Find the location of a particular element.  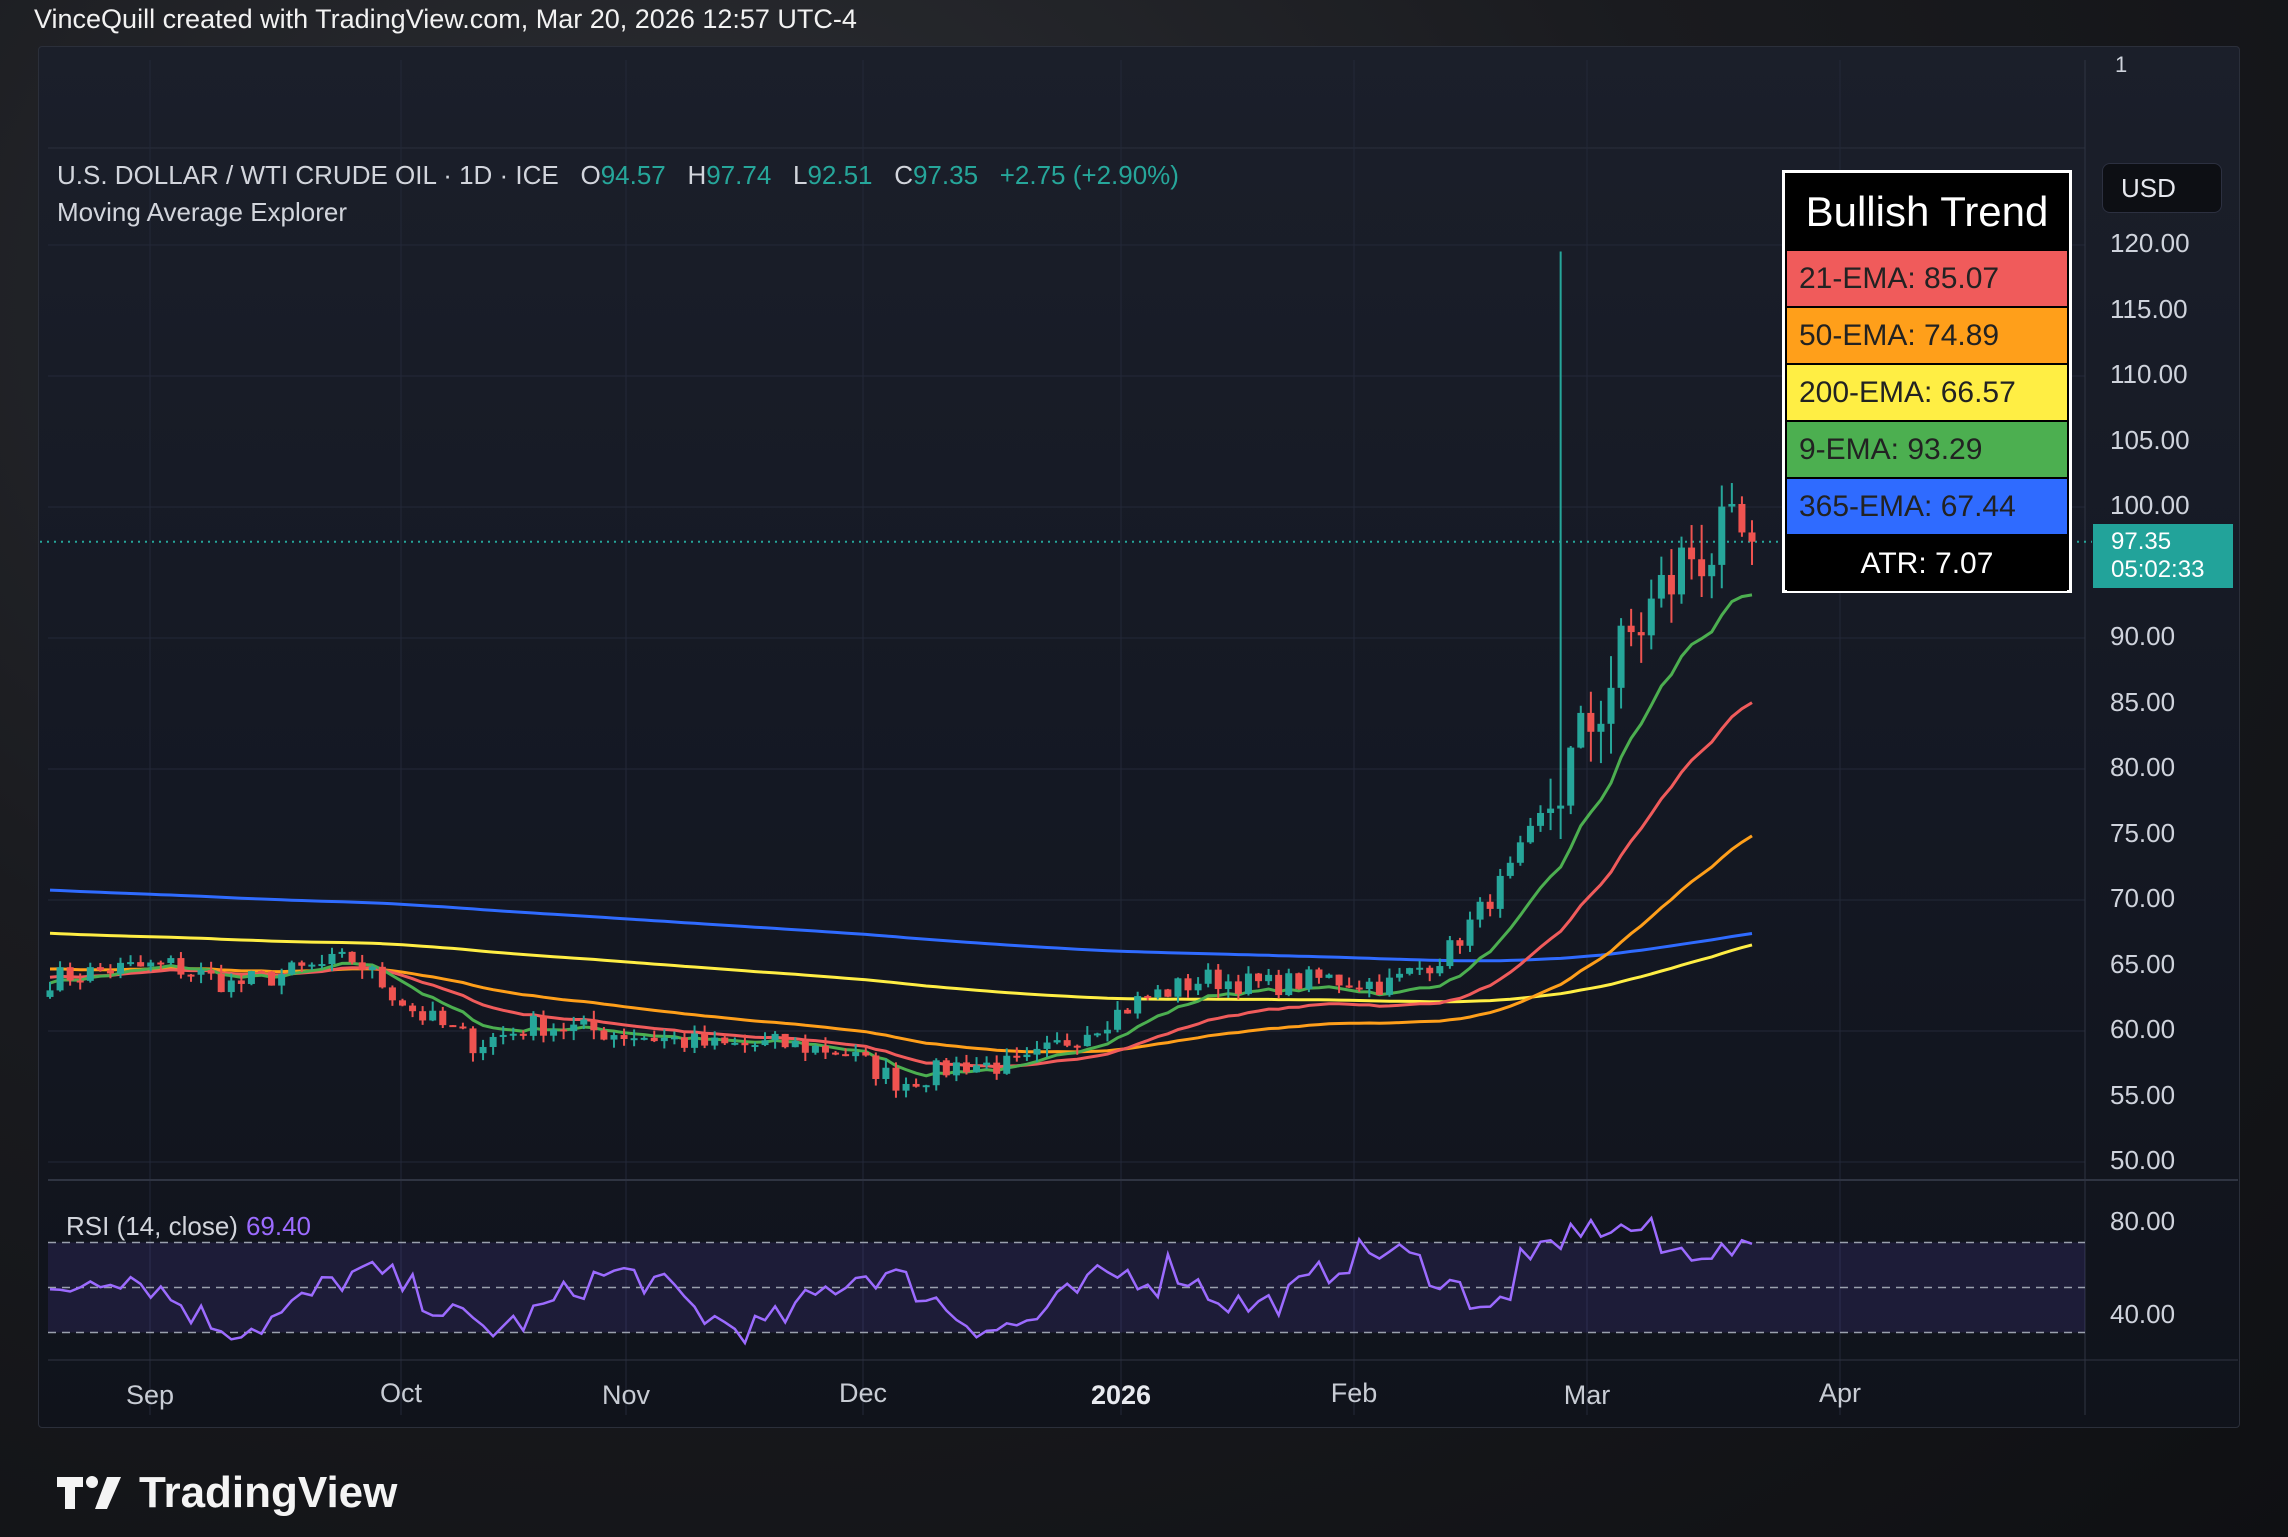

open-value: 94.57 is located at coordinates (633, 175).